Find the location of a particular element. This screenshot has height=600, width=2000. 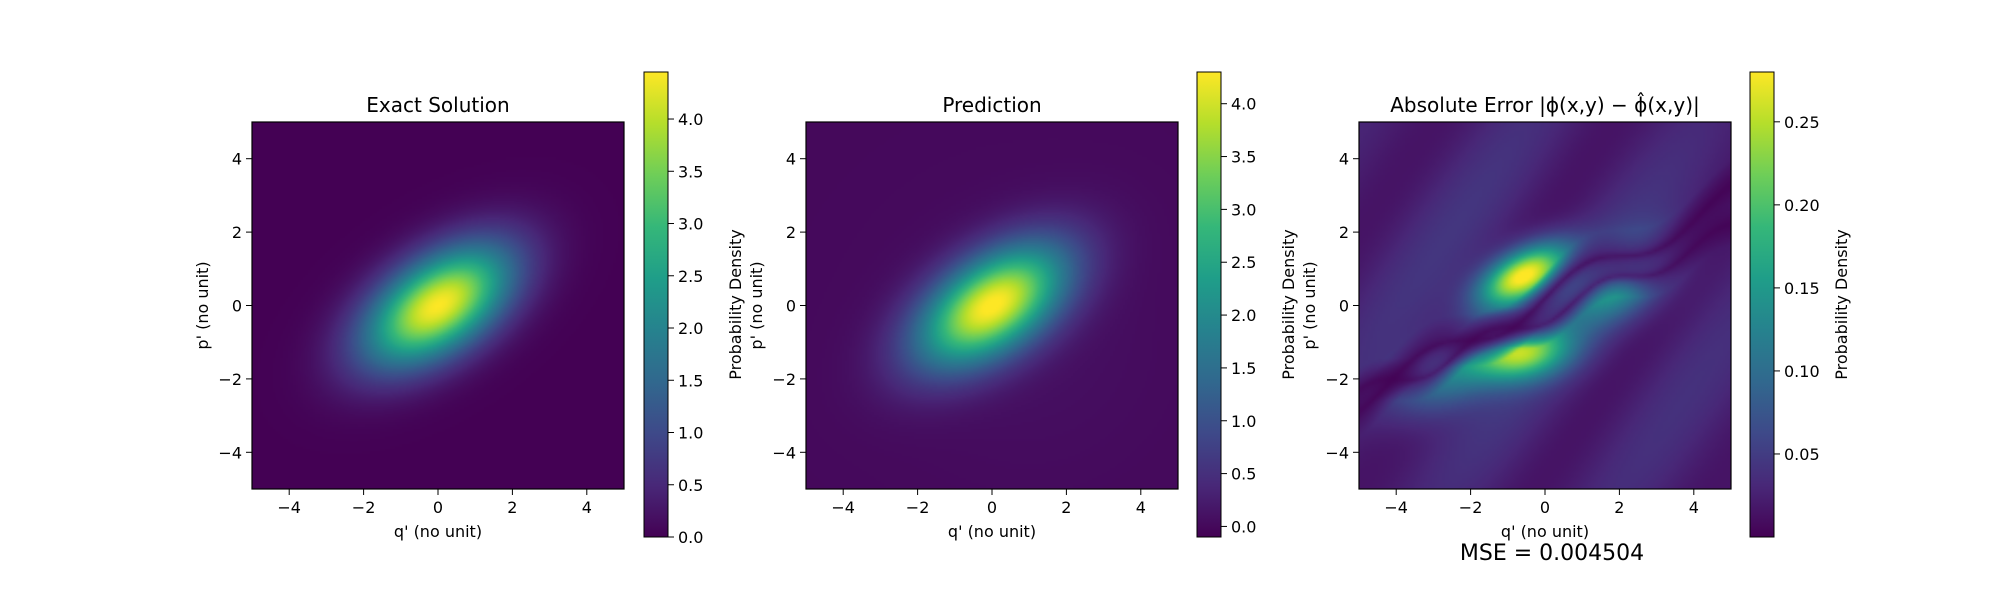

colorbar-tick-label: 0.10 is located at coordinates (1802, 371).